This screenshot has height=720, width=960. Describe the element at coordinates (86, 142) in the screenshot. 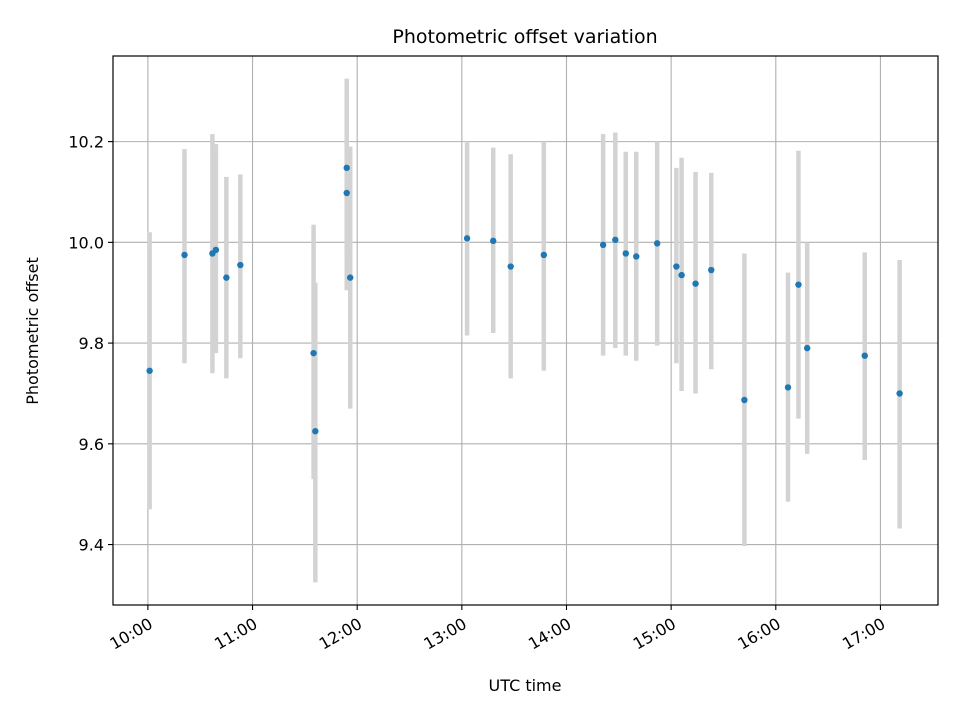

I see `y-tick-label: 10.2` at that location.